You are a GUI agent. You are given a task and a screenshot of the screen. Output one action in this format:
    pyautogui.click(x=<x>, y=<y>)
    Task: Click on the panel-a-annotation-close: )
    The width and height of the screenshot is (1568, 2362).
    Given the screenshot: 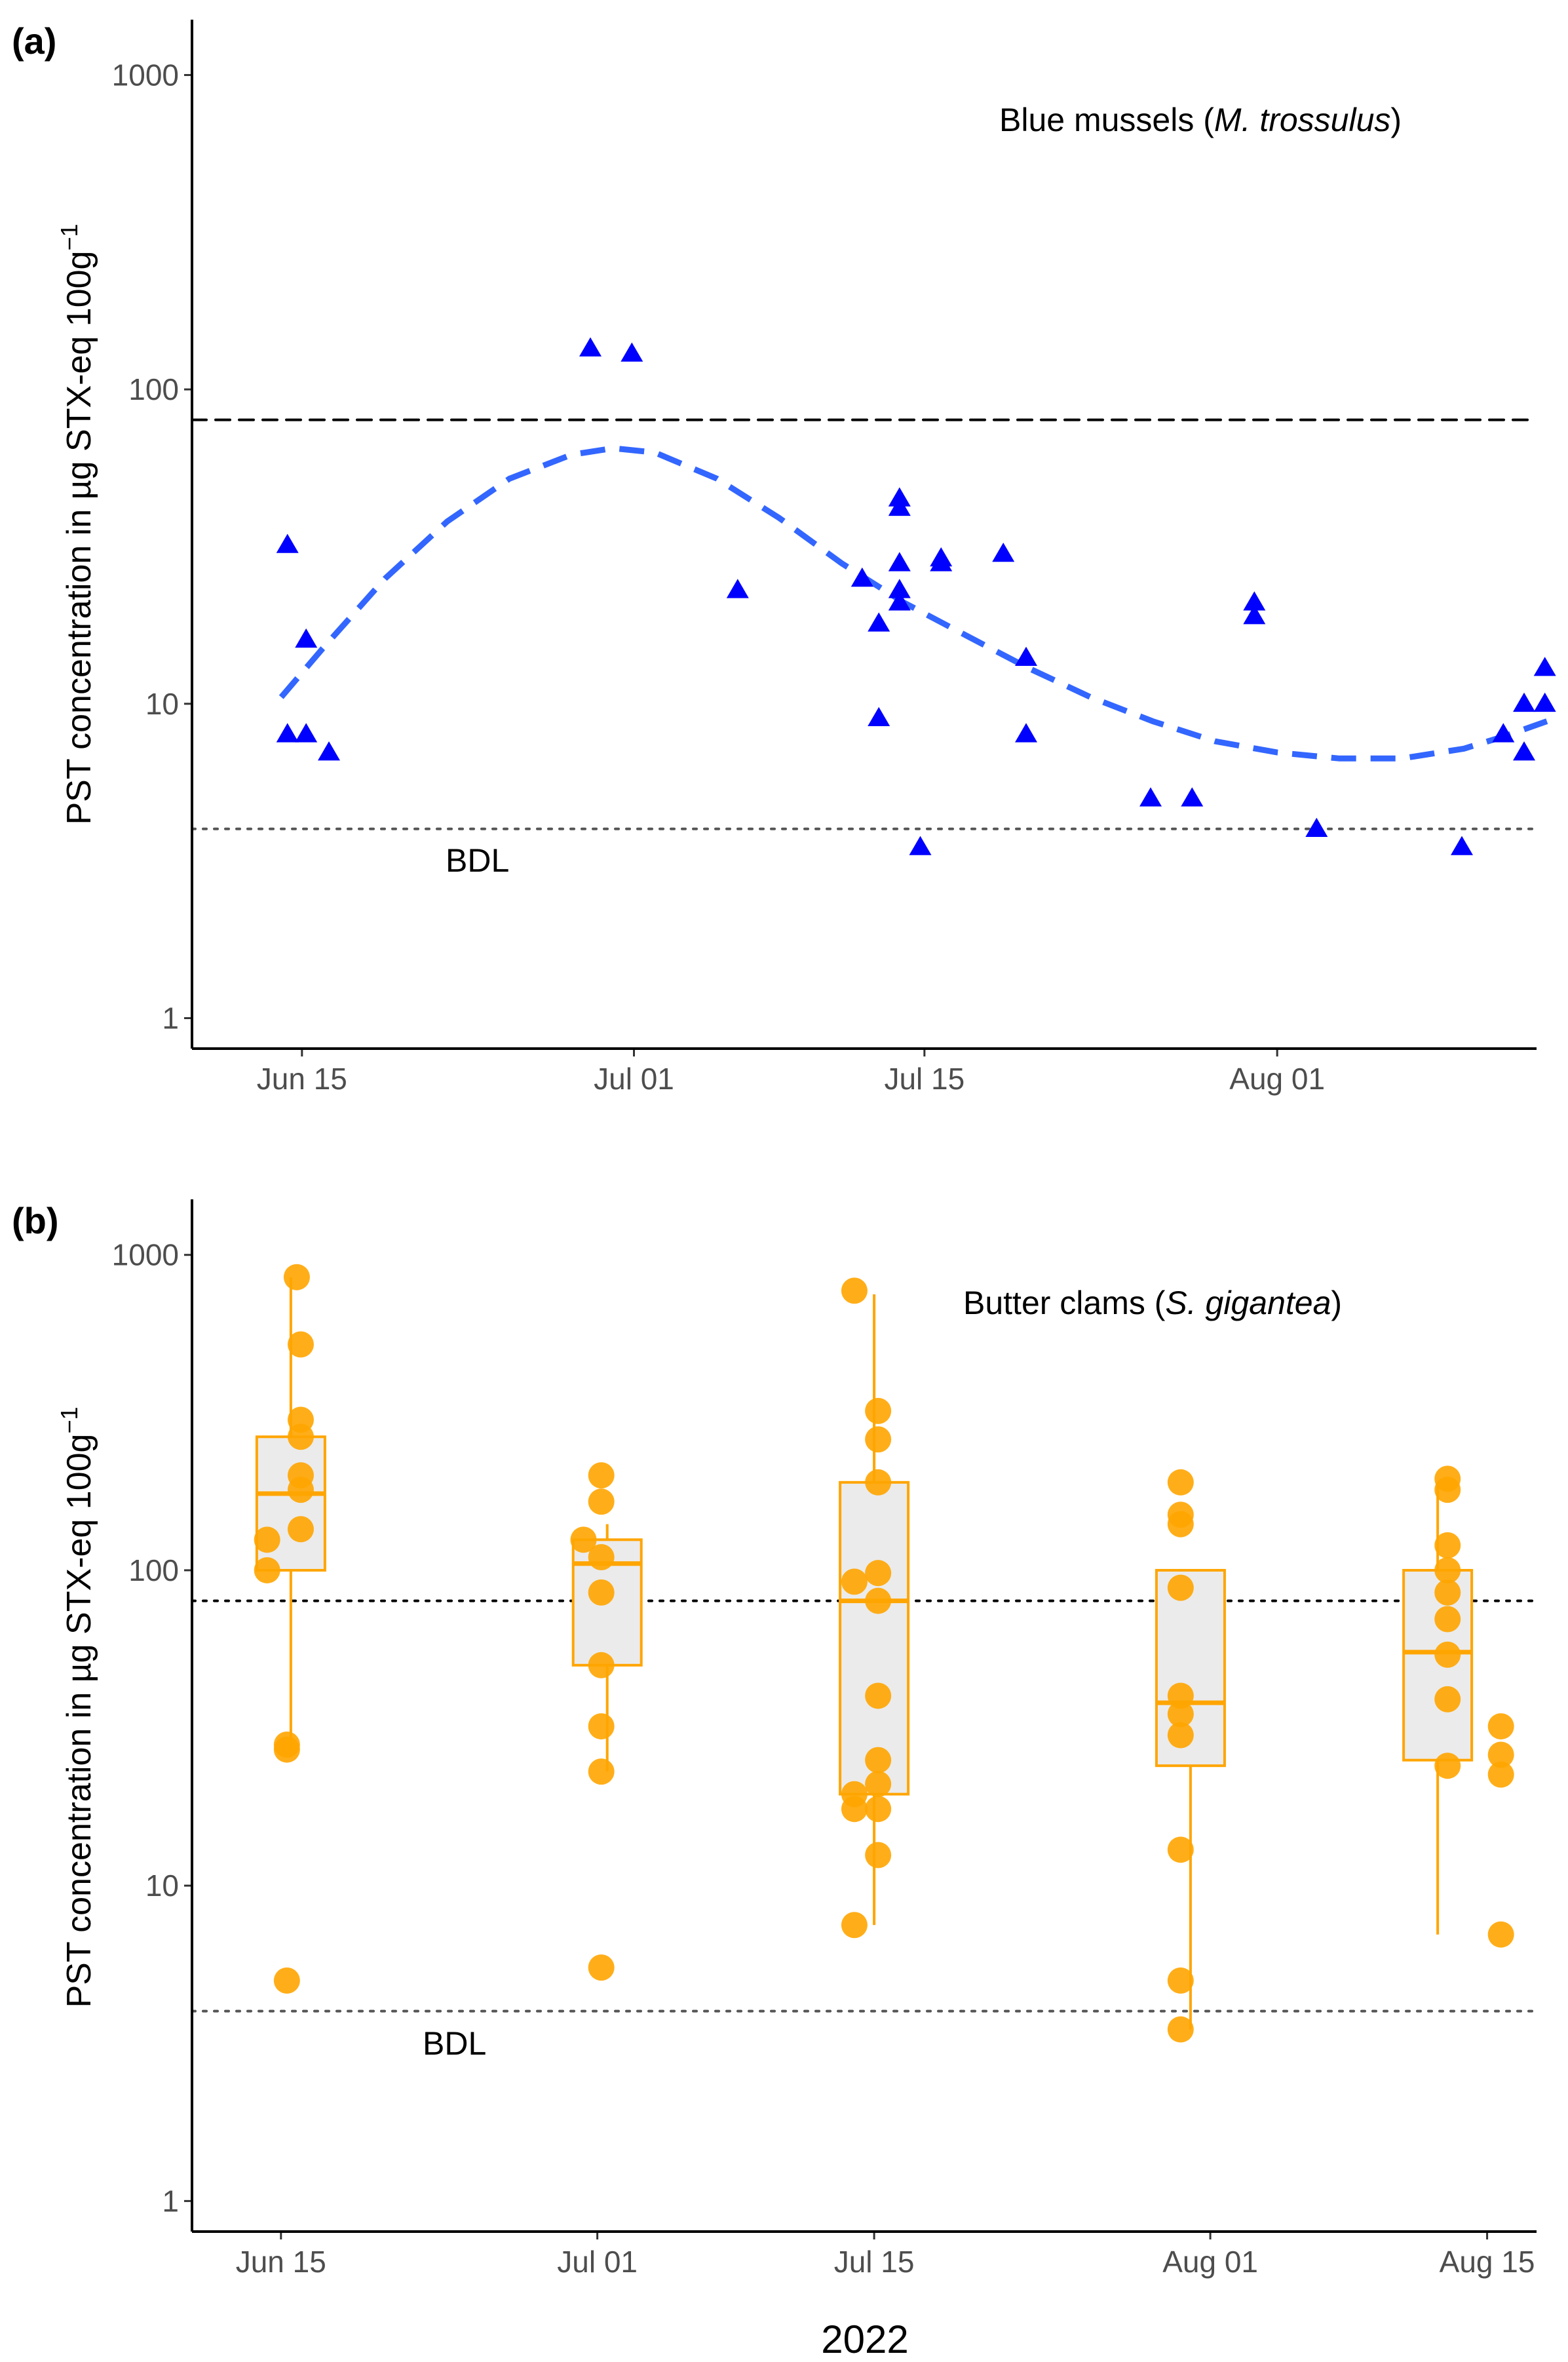 What is the action you would take?
    pyautogui.click(x=1396, y=120)
    